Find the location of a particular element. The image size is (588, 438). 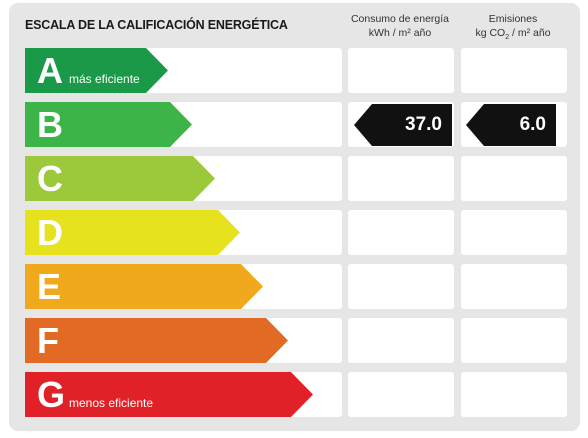

rating-letter: B is located at coordinates (50, 124).